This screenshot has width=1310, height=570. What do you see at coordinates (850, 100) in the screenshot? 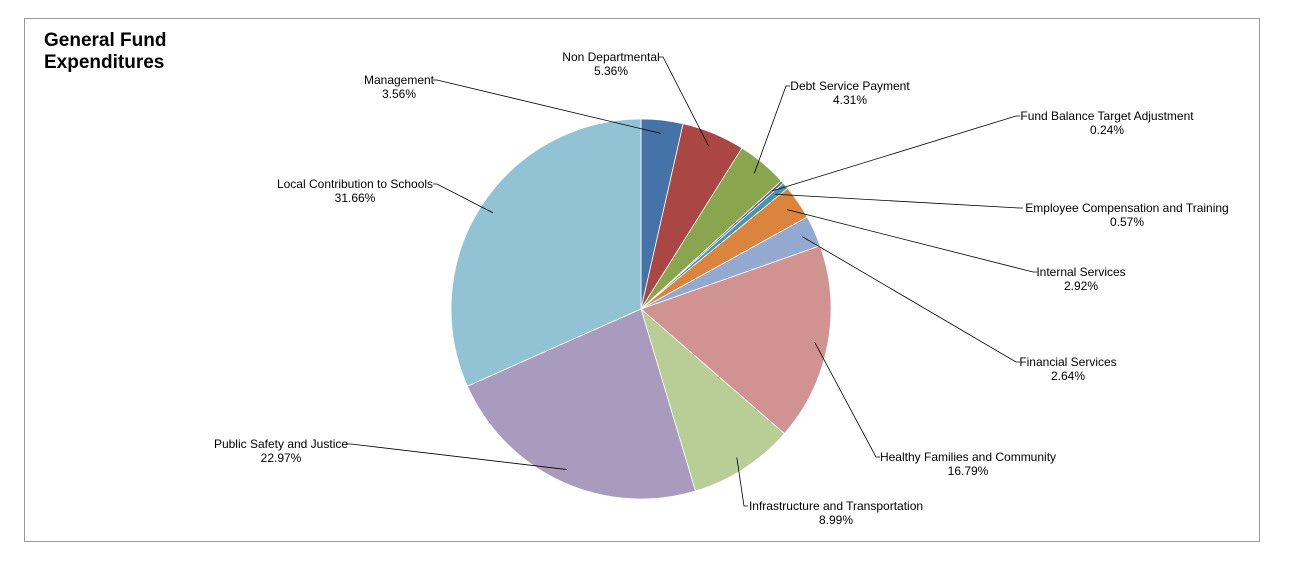
I see `slice-label-percent: 4.31%` at bounding box center [850, 100].